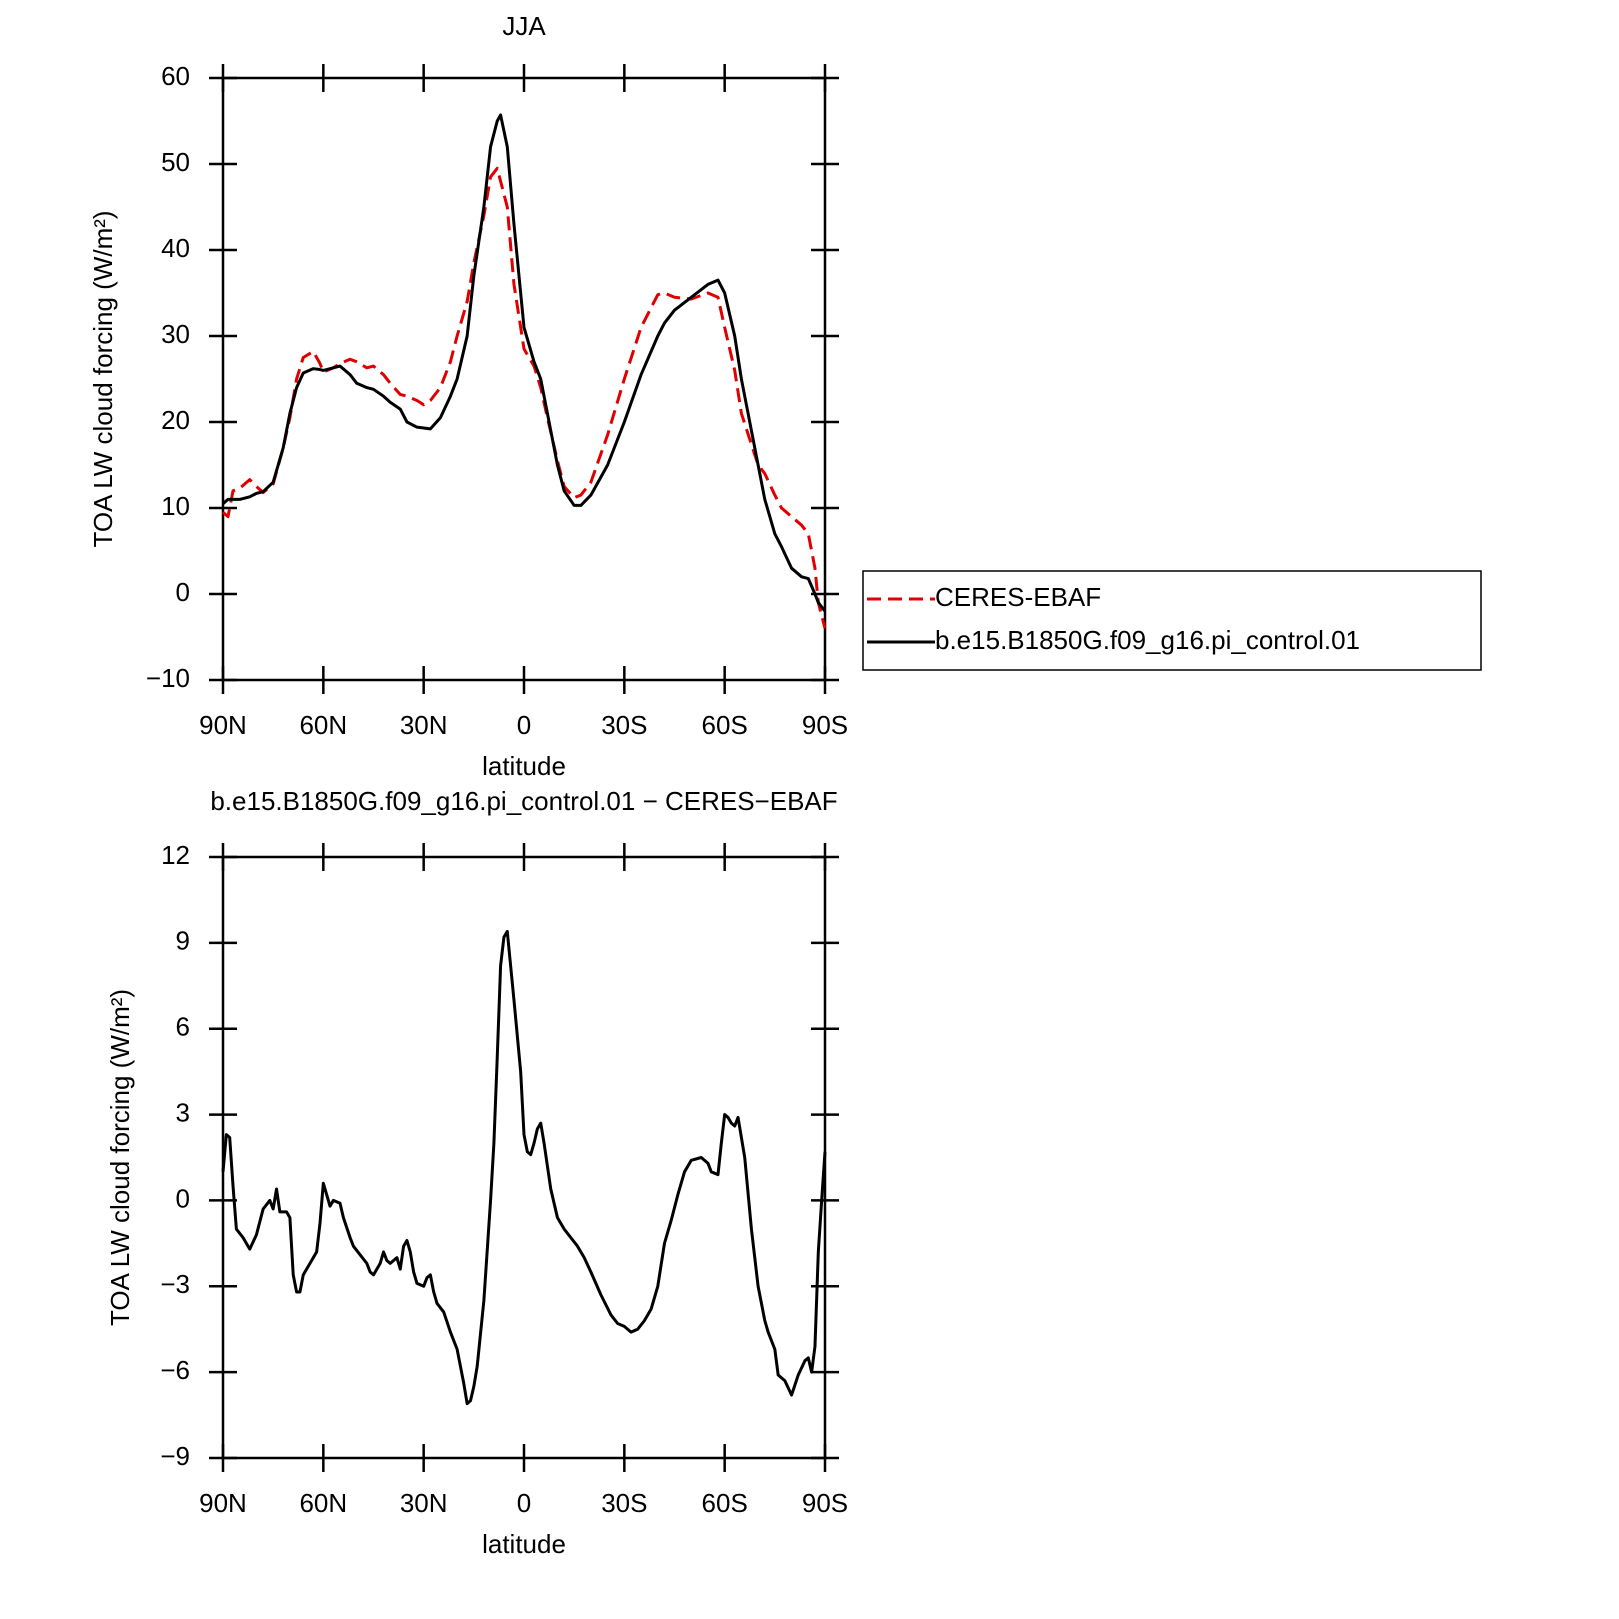 This screenshot has width=1619, height=1619. Describe the element at coordinates (1147, 640) in the screenshot. I see `legend-label: b.e15.B1850G.f09_g16.pi_control.01` at that location.